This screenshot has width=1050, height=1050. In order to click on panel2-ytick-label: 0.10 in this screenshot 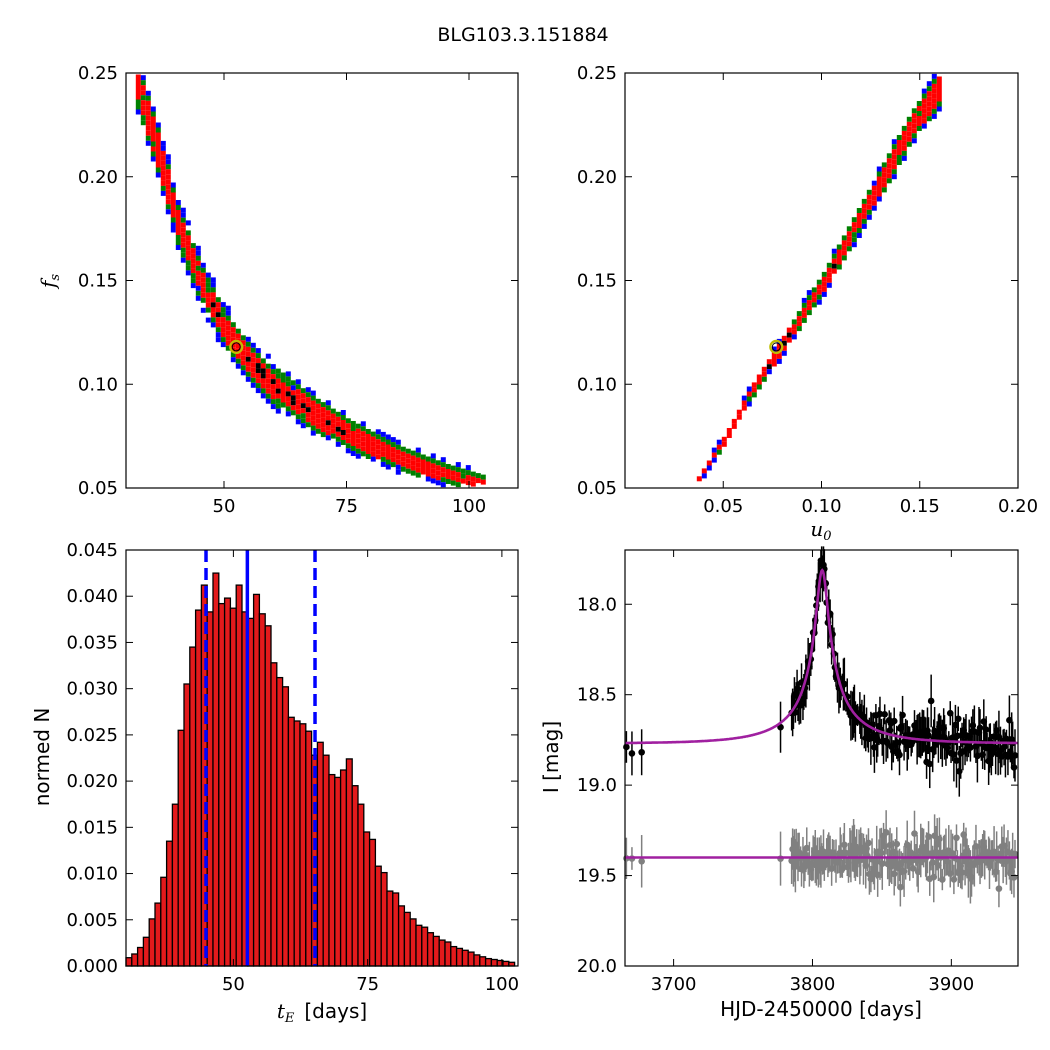, I will do `click(597, 384)`.